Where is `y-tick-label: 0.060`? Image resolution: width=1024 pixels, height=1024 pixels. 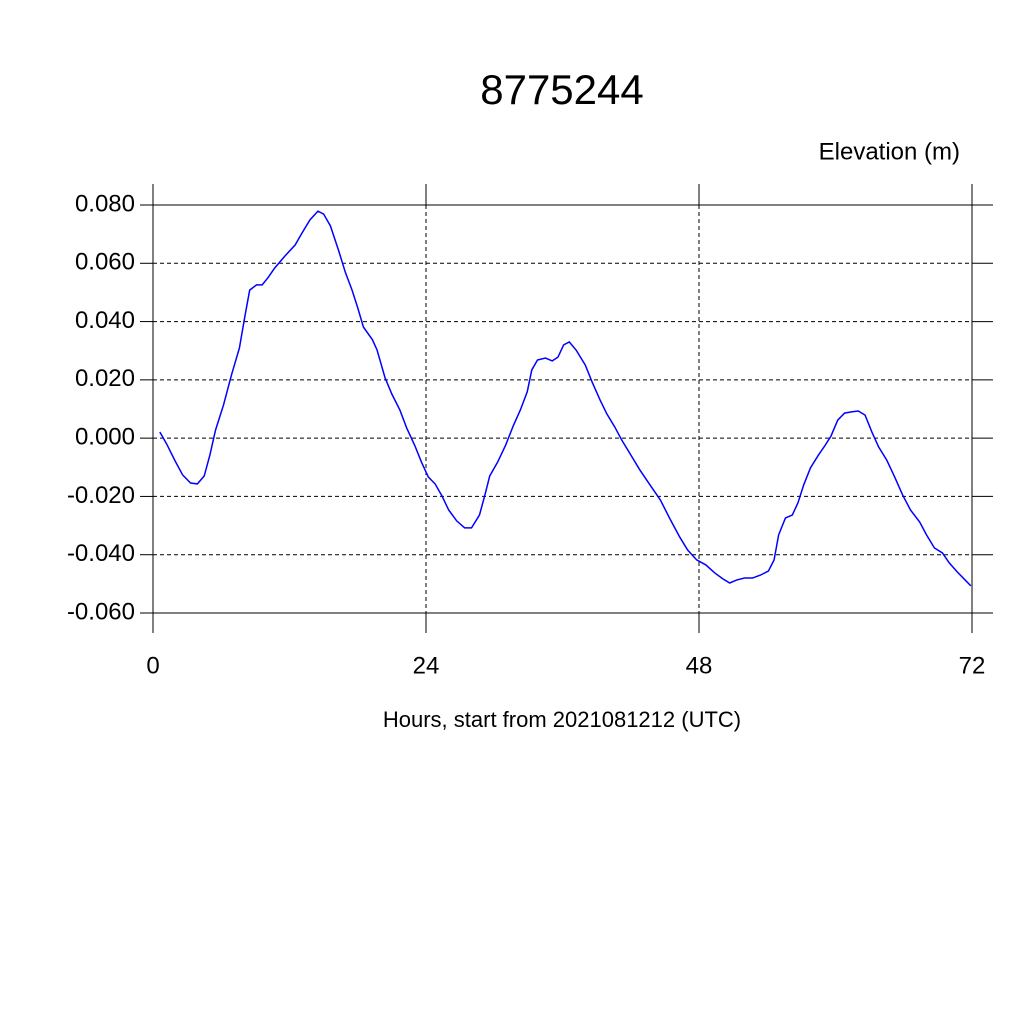 y-tick-label: 0.060 is located at coordinates (105, 262).